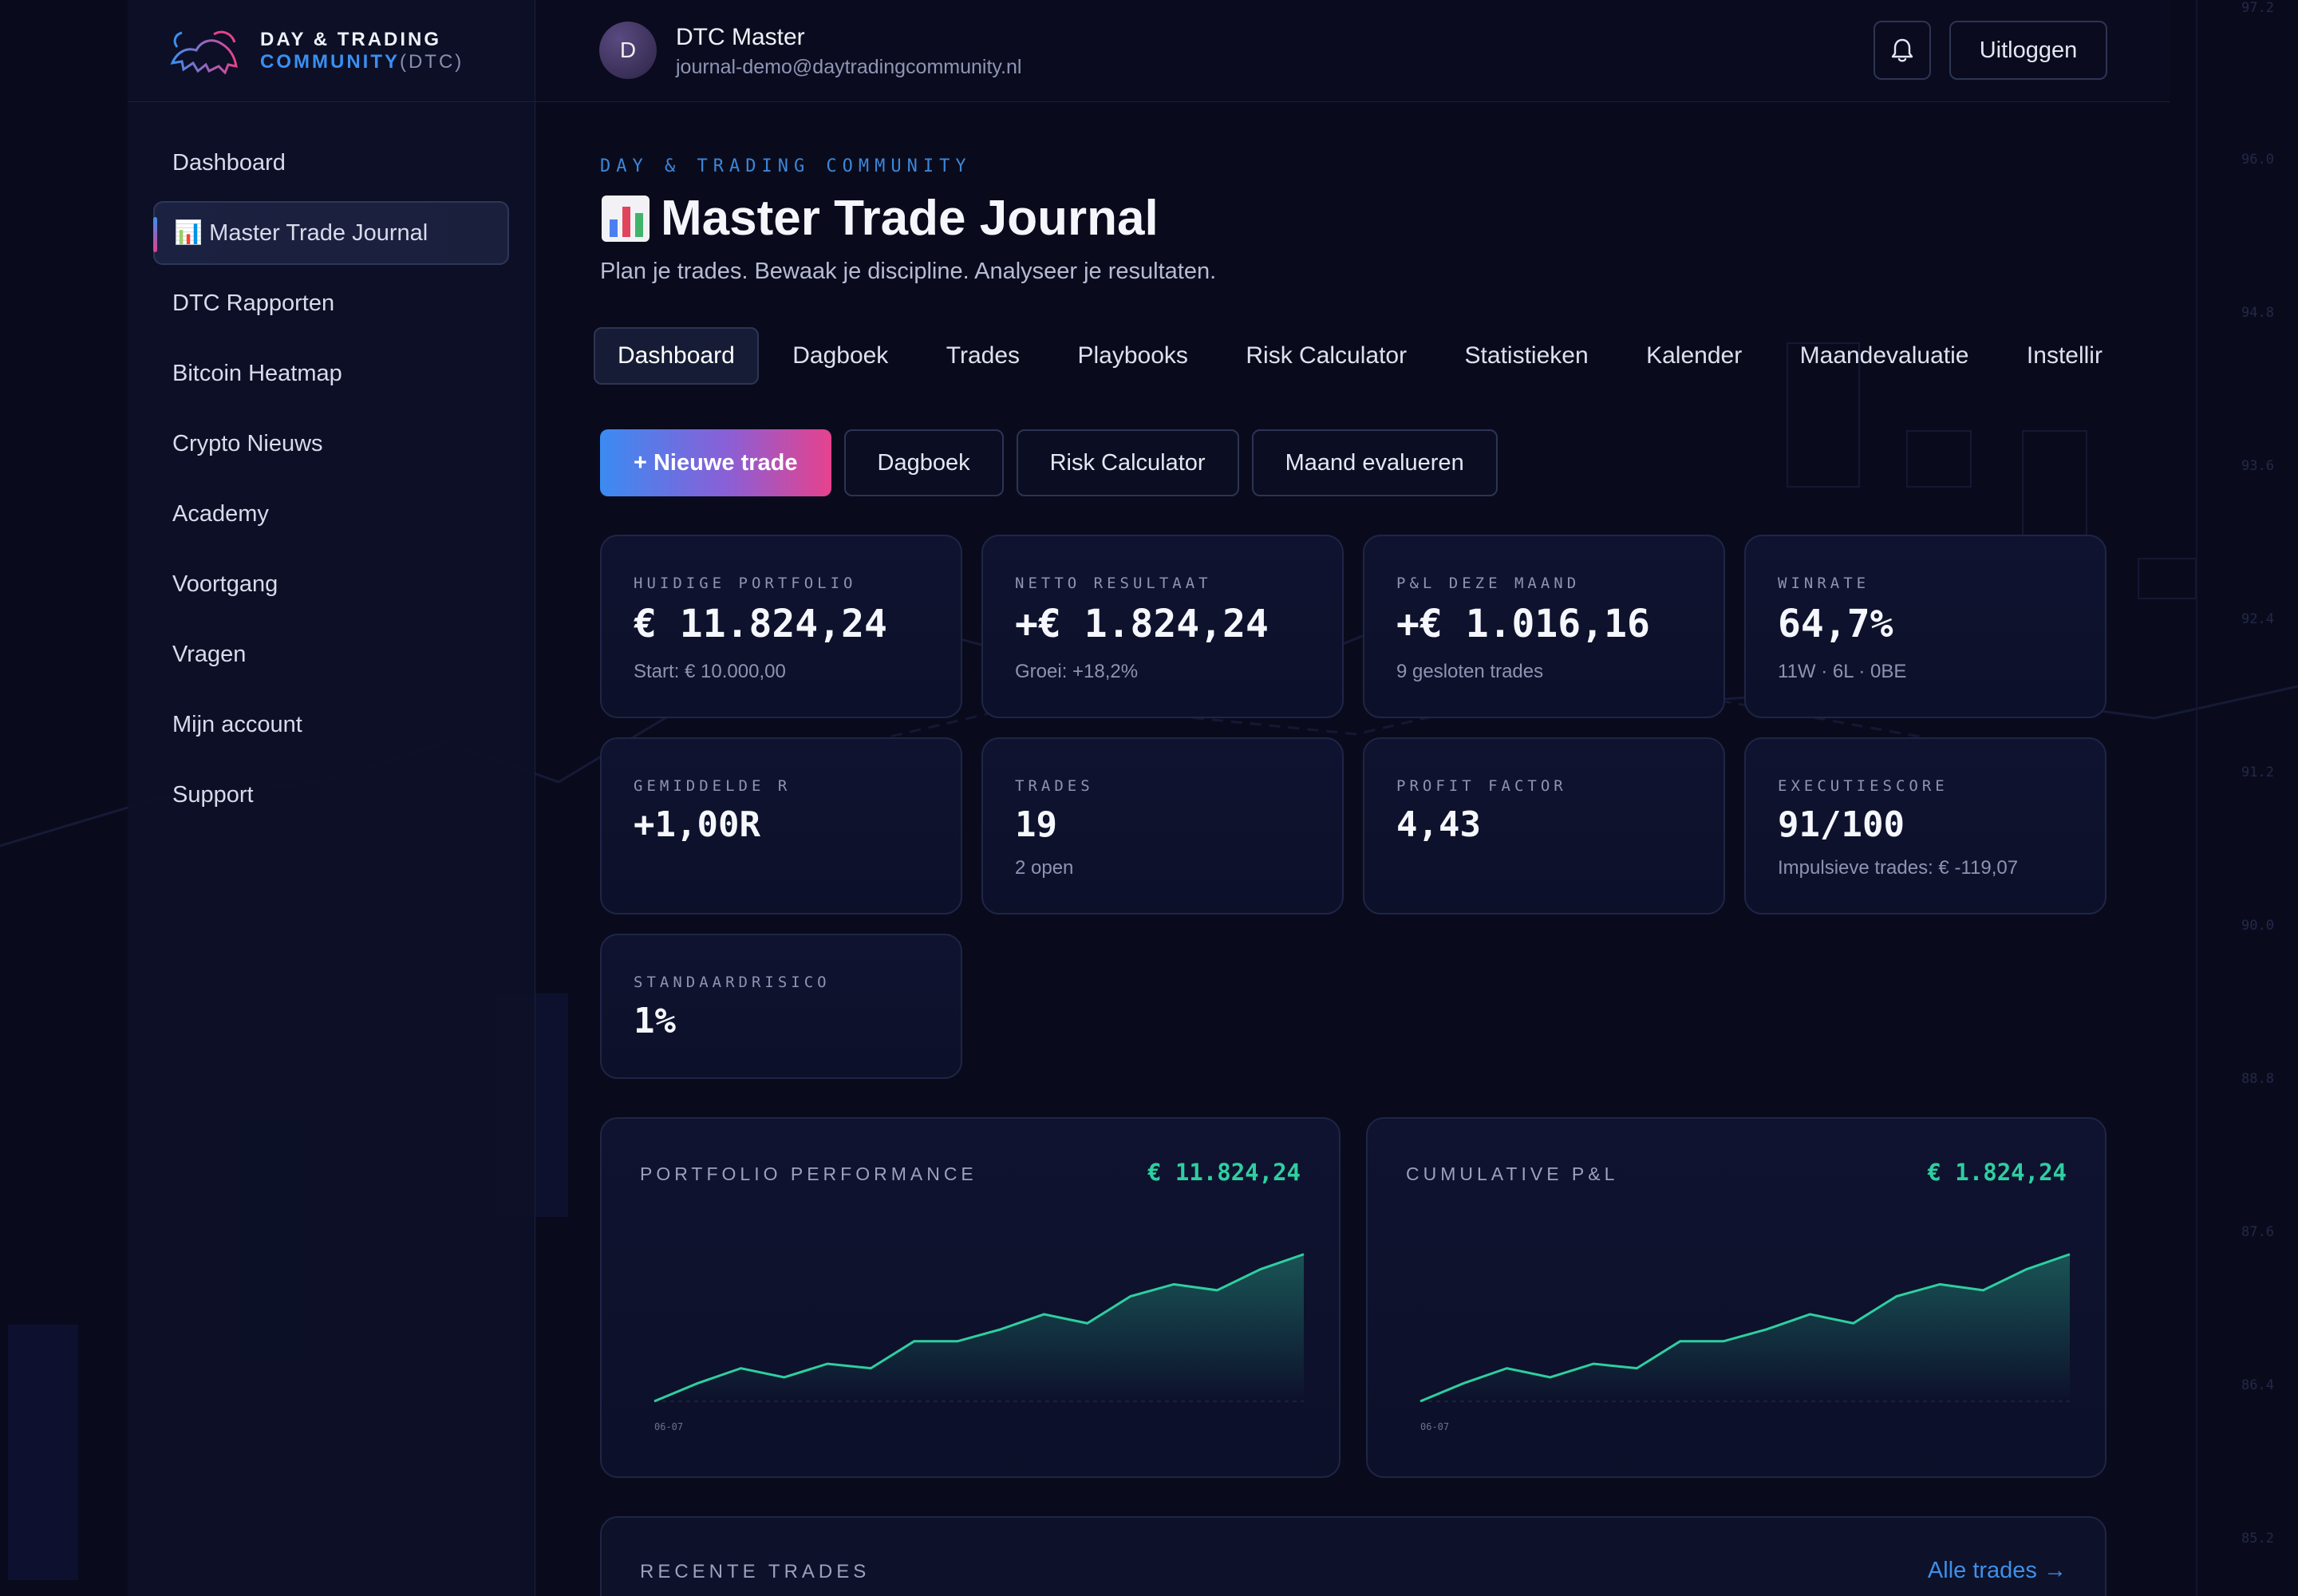 The image size is (2298, 1596). Describe the element at coordinates (1997, 1172) in the screenshot. I see `chart-value: € 1.824,24` at that location.